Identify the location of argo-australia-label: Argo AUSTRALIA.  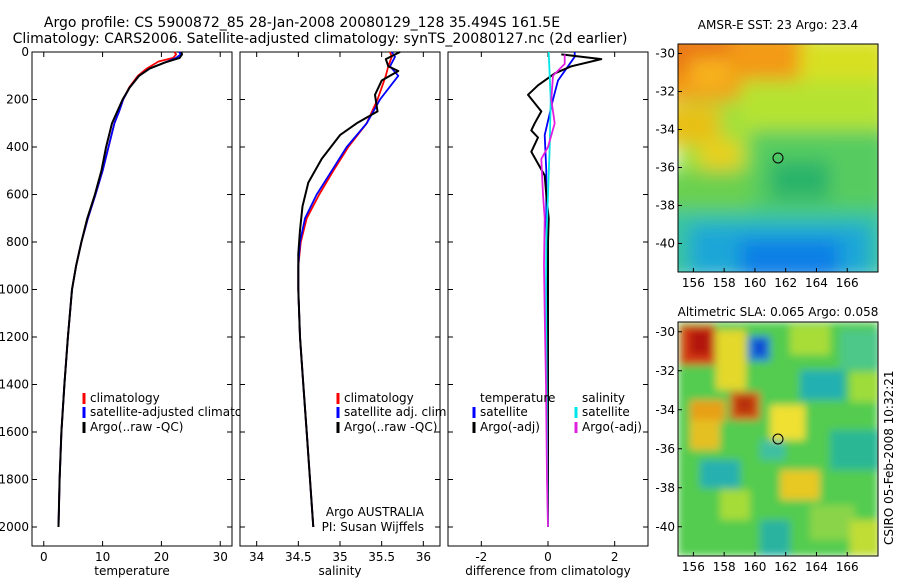
(375, 512).